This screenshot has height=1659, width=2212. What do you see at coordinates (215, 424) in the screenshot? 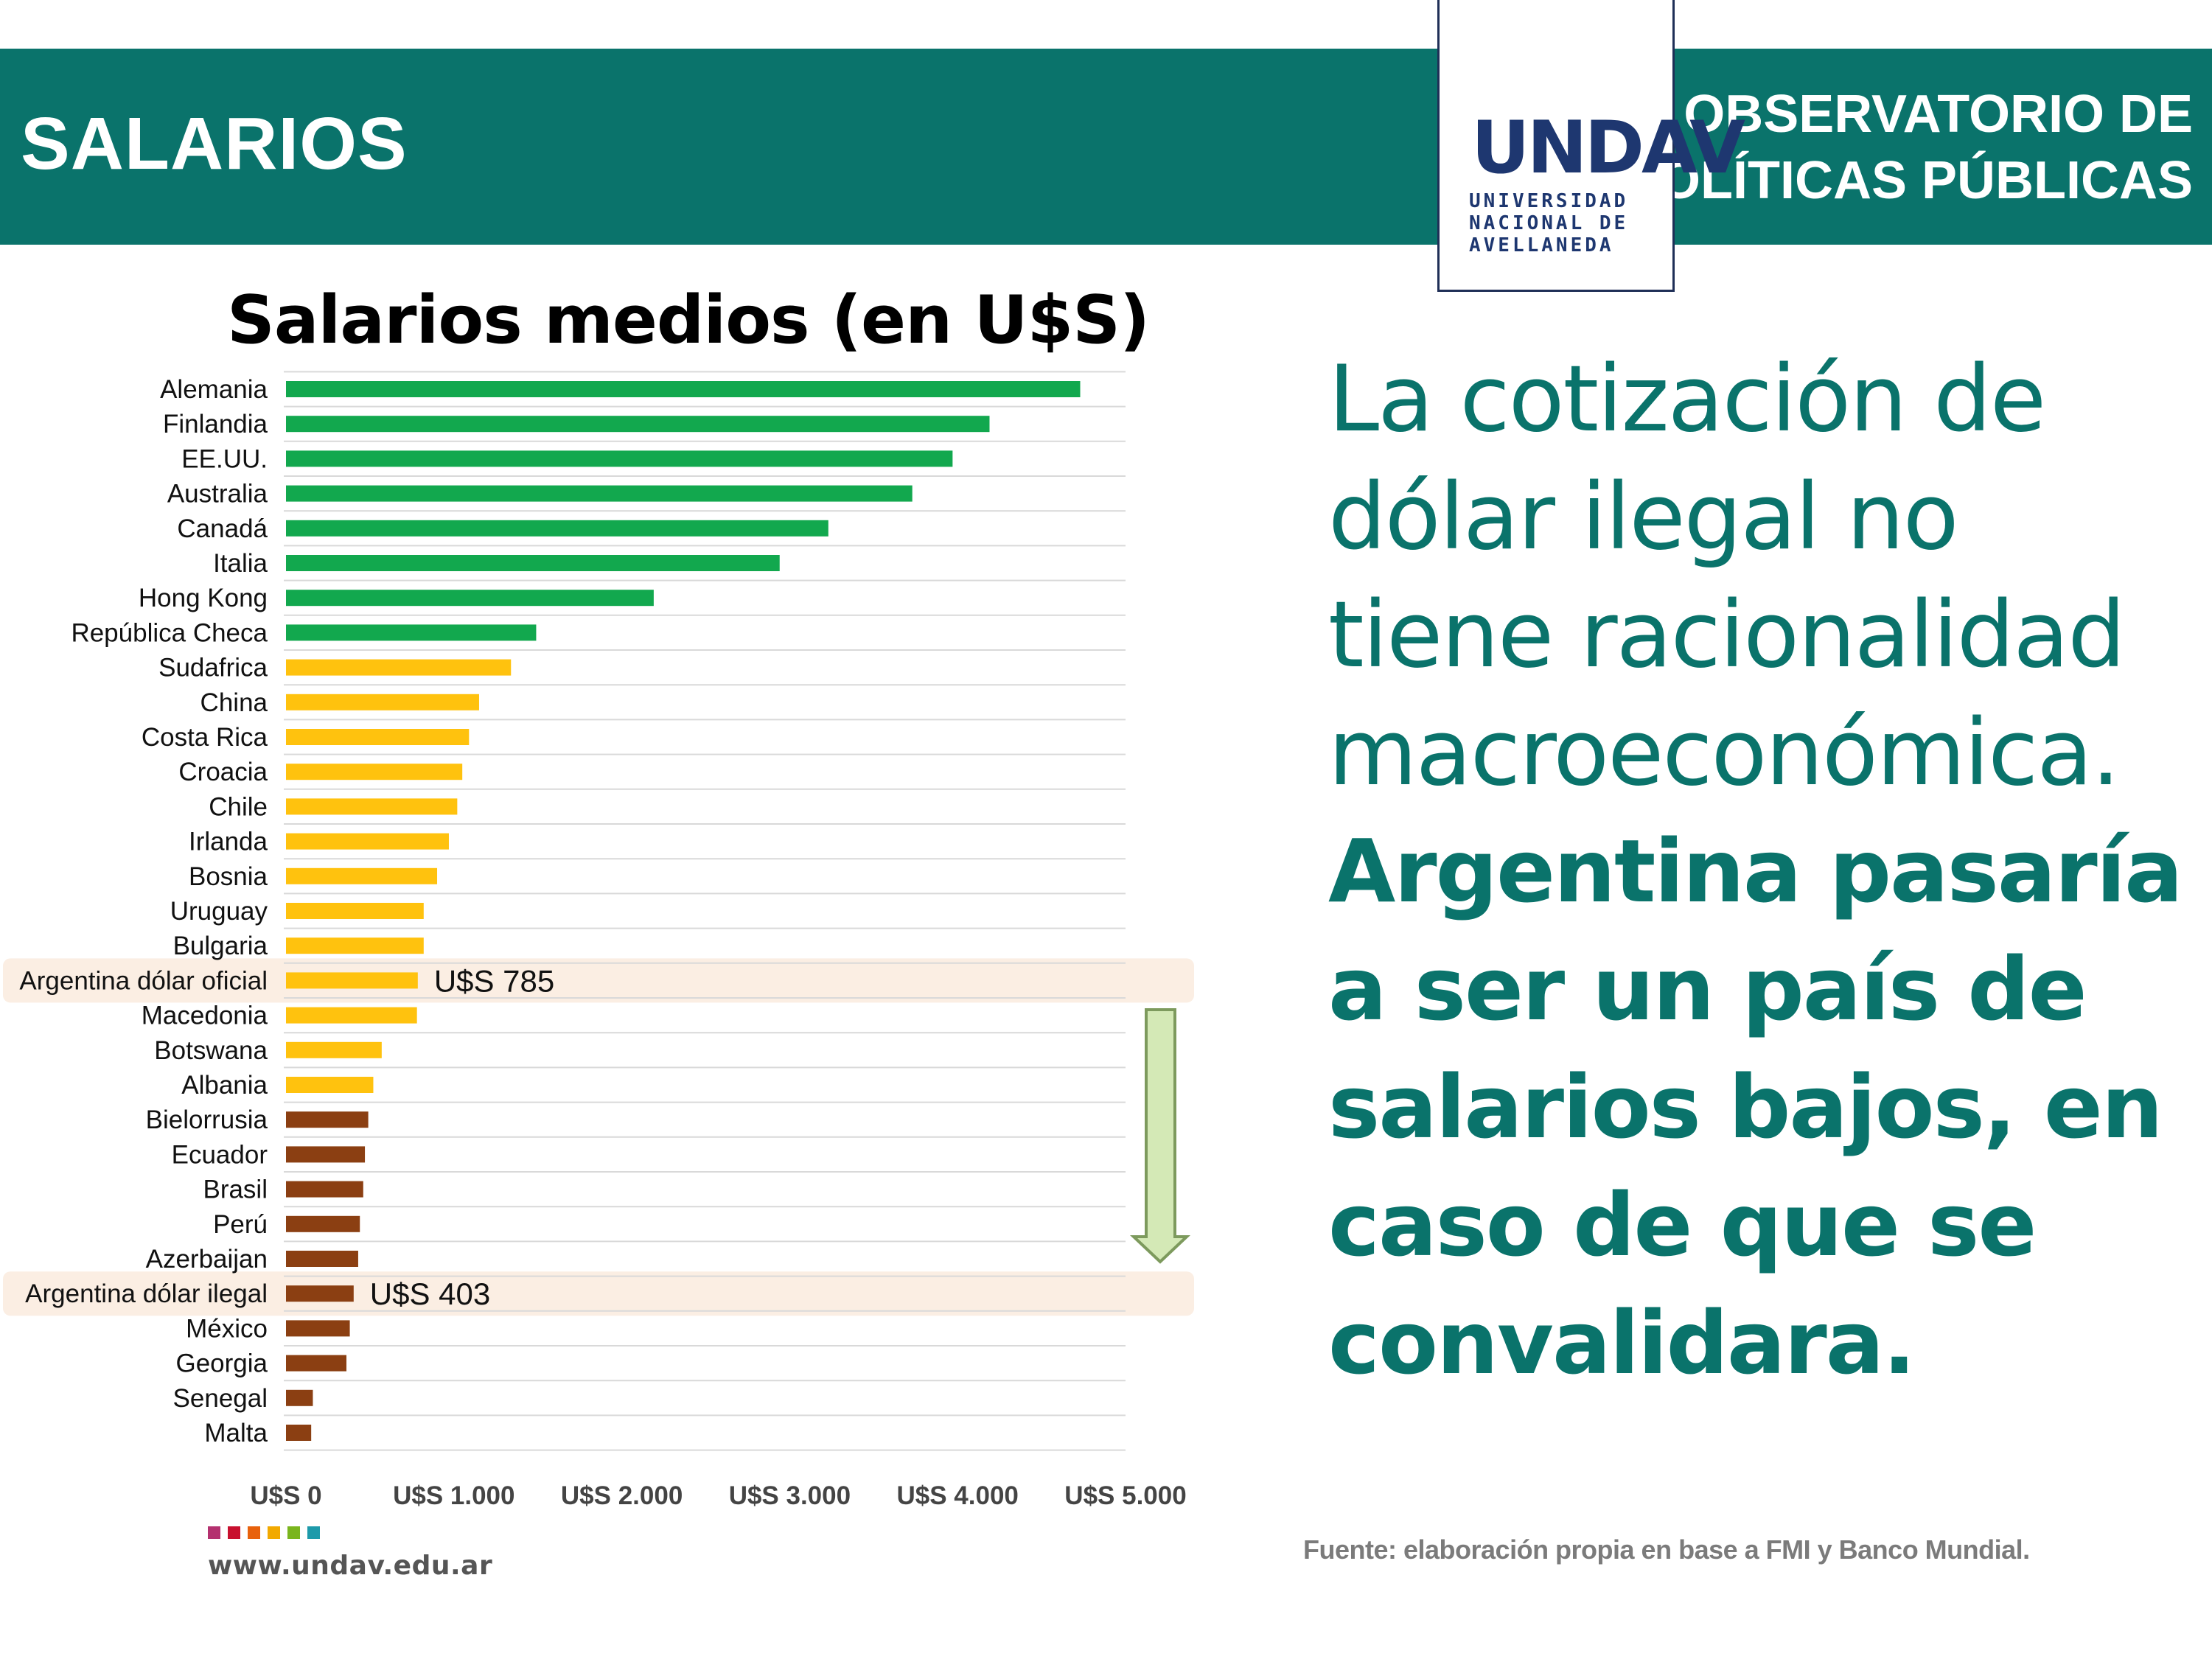
I see `country-label: Finlandia` at bounding box center [215, 424].